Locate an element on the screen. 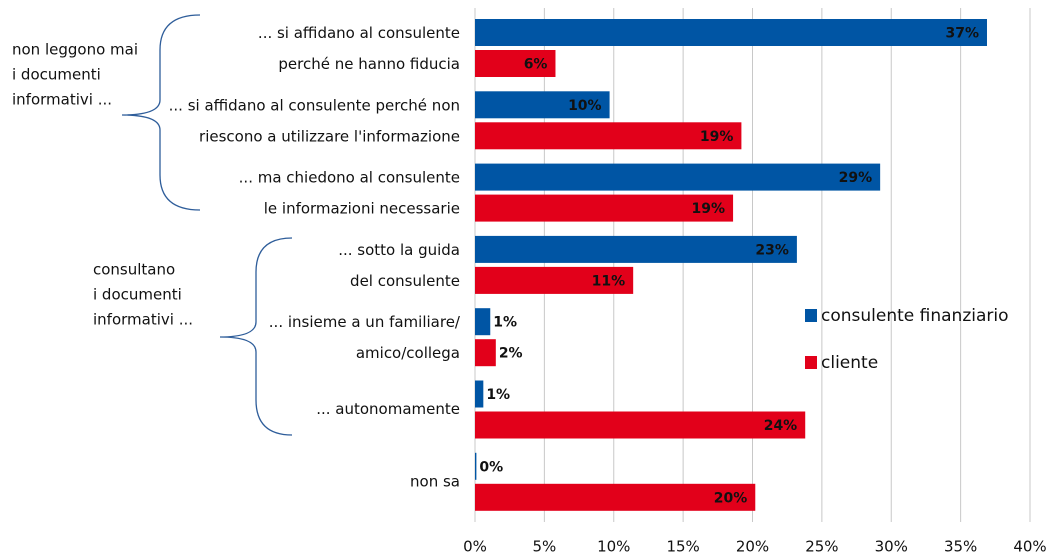 This screenshot has height=555, width=1056. category-label: non sa is located at coordinates (435, 481).